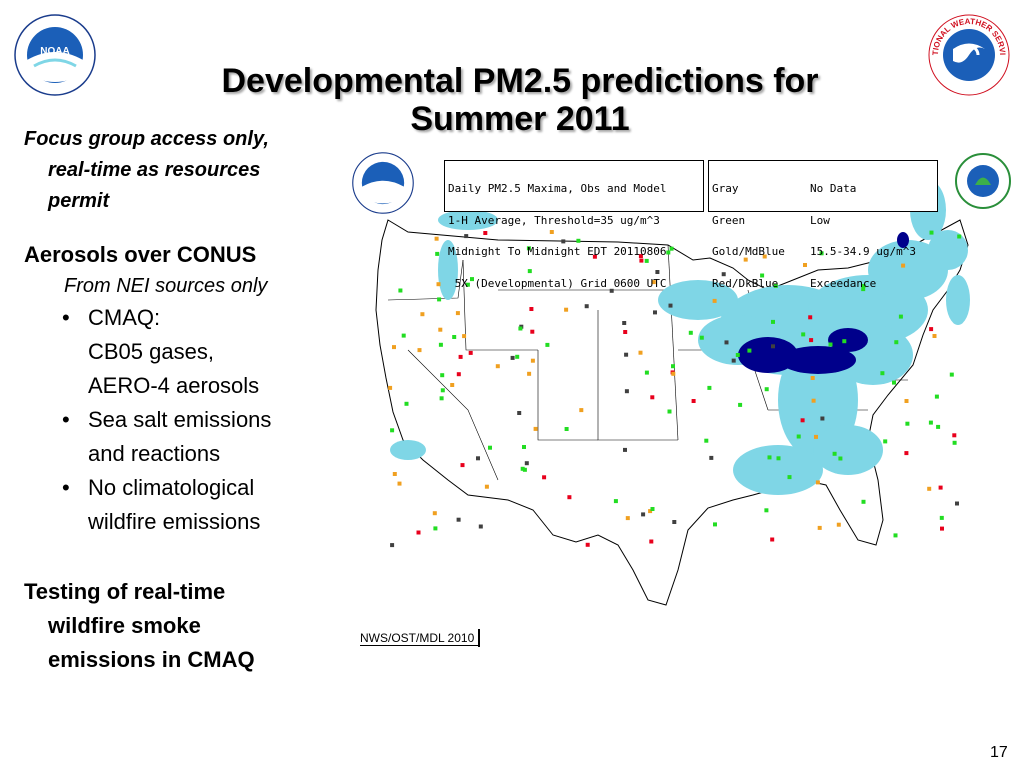  I want to click on title-line-1: Developmental PM2.5 predictions for, so click(520, 81).